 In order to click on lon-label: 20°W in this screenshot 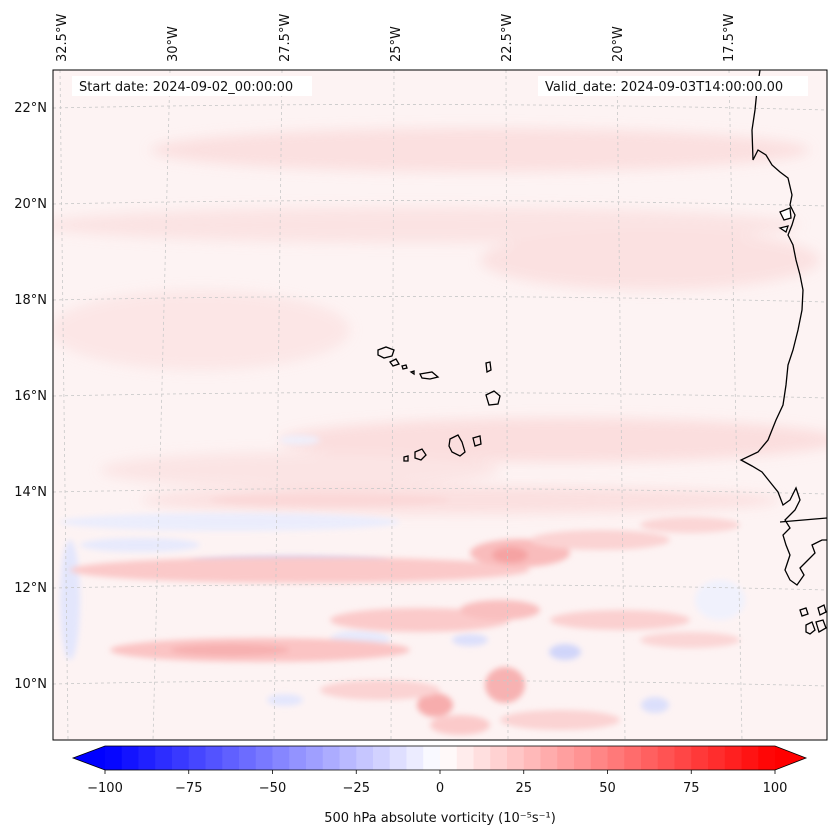, I will do `click(618, 44)`.